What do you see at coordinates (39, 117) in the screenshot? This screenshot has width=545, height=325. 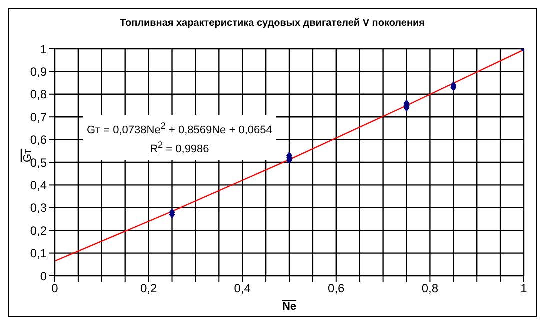 I see `y-tick-label: 0,7` at bounding box center [39, 117].